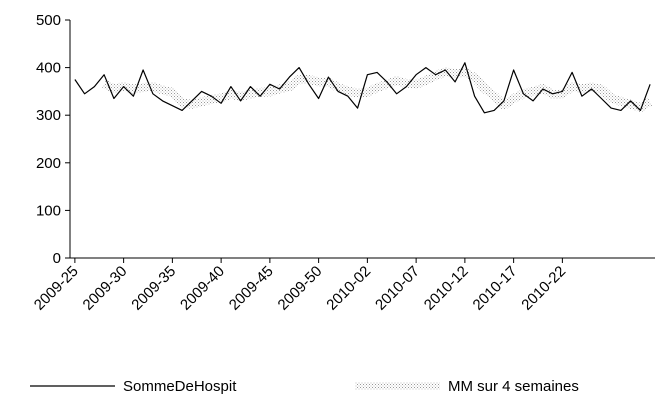 This screenshot has width=662, height=406. I want to click on moving-average-line, so click(377, 90).